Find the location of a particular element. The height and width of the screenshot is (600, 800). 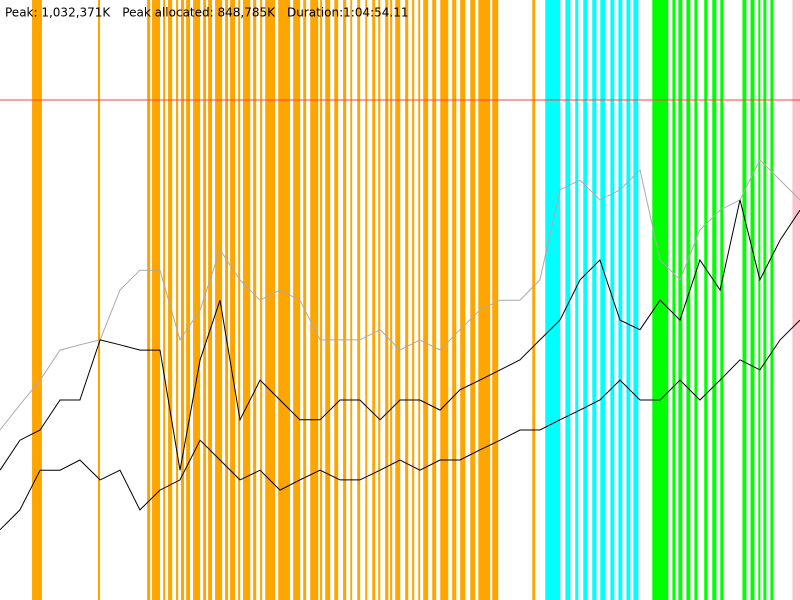

header-text: Peak allocated: 848,785K is located at coordinates (199, 13).